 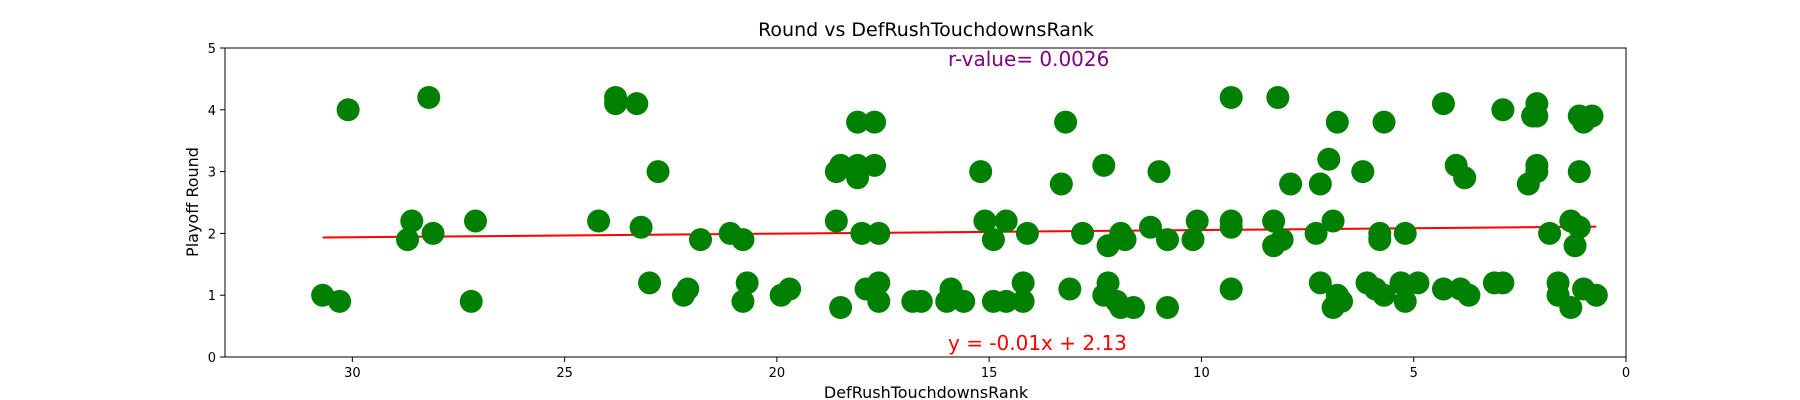 I want to click on x-tick-label: 25, so click(x=564, y=373).